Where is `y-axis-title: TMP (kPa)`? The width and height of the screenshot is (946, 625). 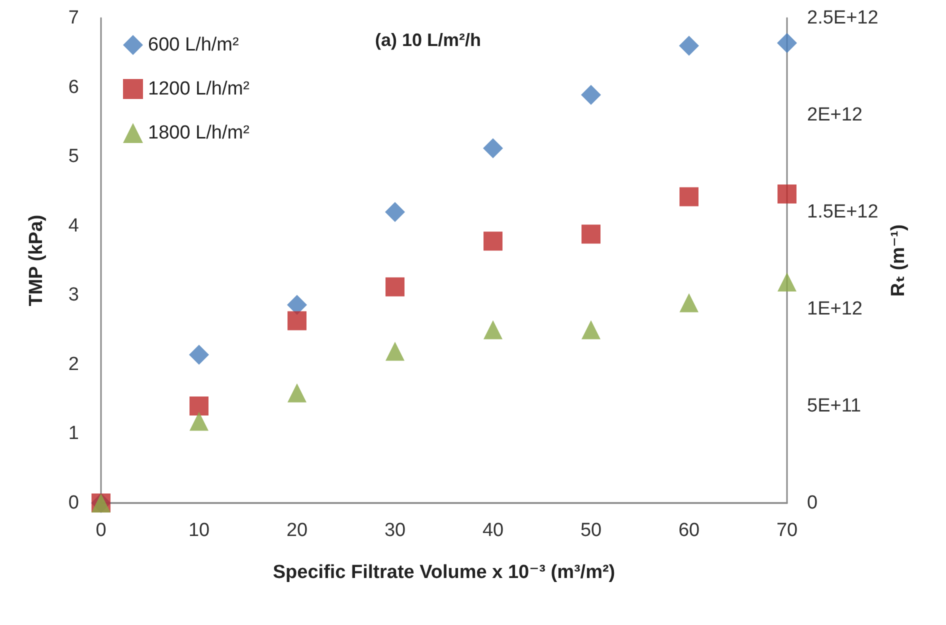
y-axis-title: TMP (kPa) is located at coordinates (36, 260).